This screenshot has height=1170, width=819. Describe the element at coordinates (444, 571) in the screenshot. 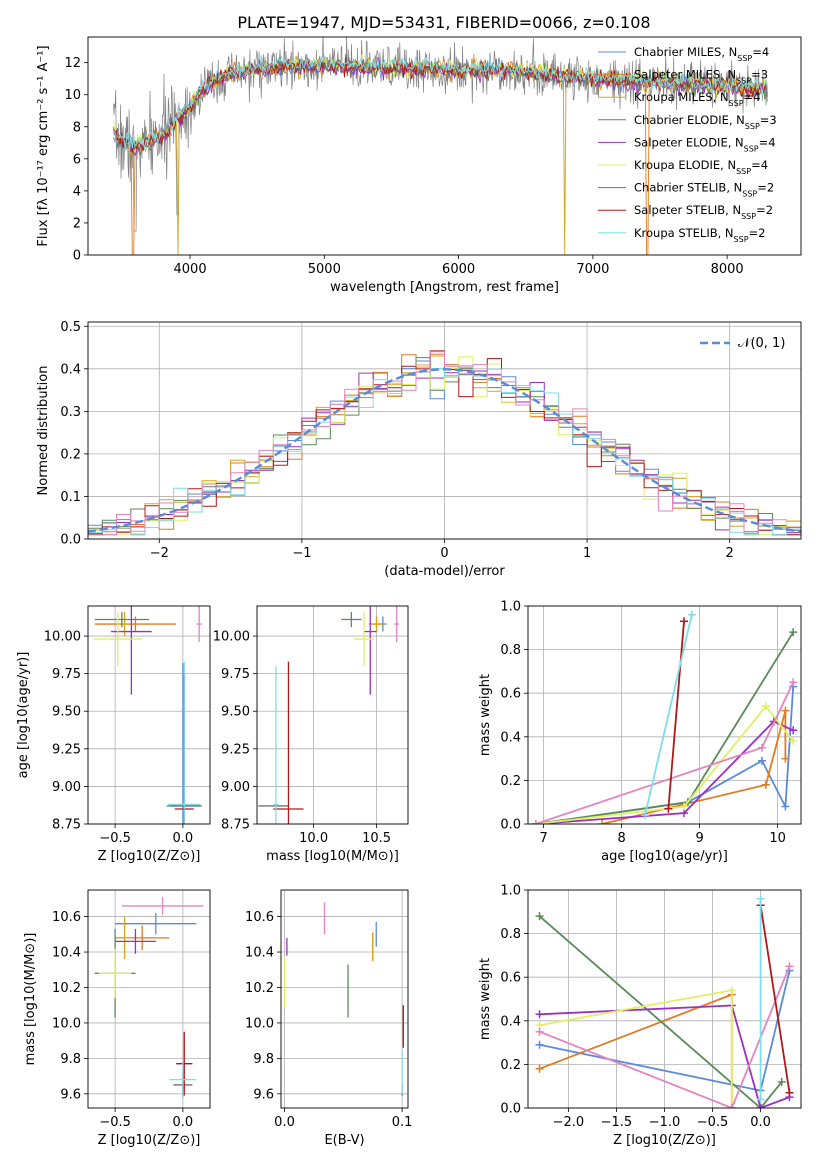

I see `x-axis-label: (data-model)/error` at that location.